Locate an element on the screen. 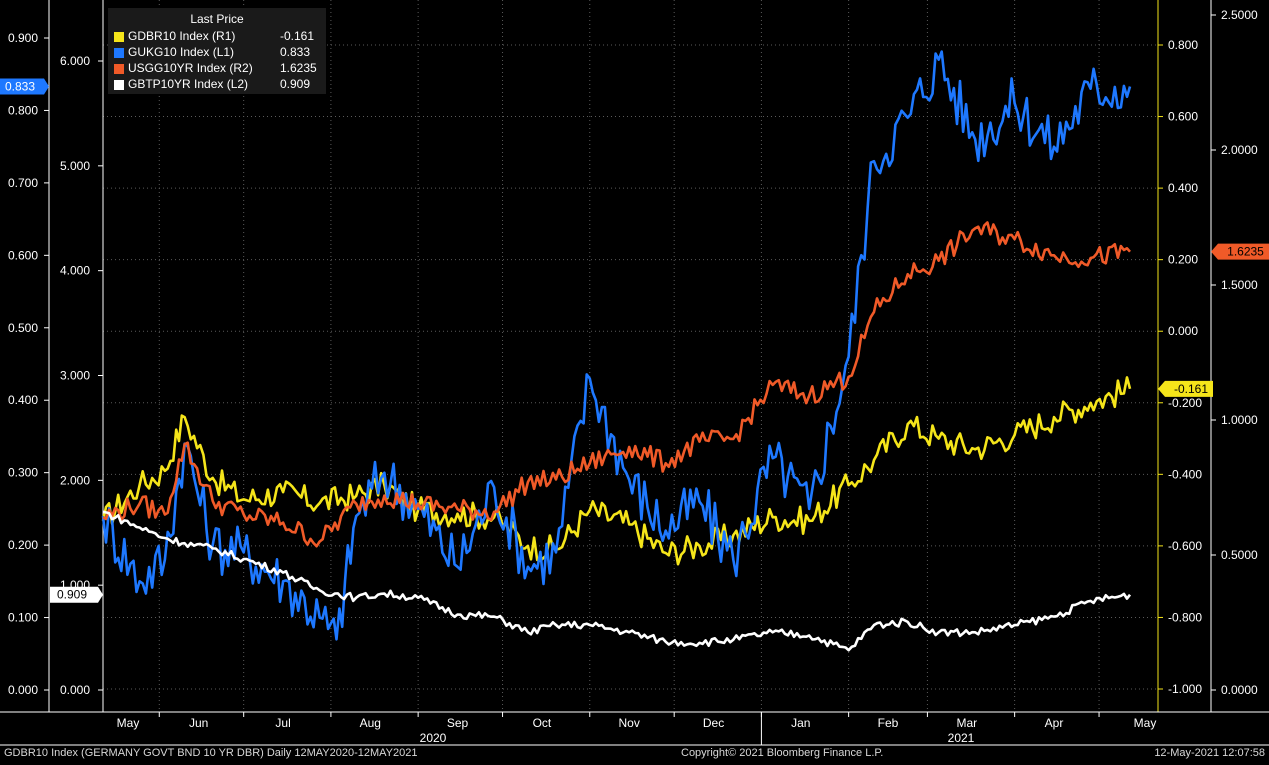 Image resolution: width=1269 pixels, height=765 pixels. x-tick-label: Jul is located at coordinates (282, 723).